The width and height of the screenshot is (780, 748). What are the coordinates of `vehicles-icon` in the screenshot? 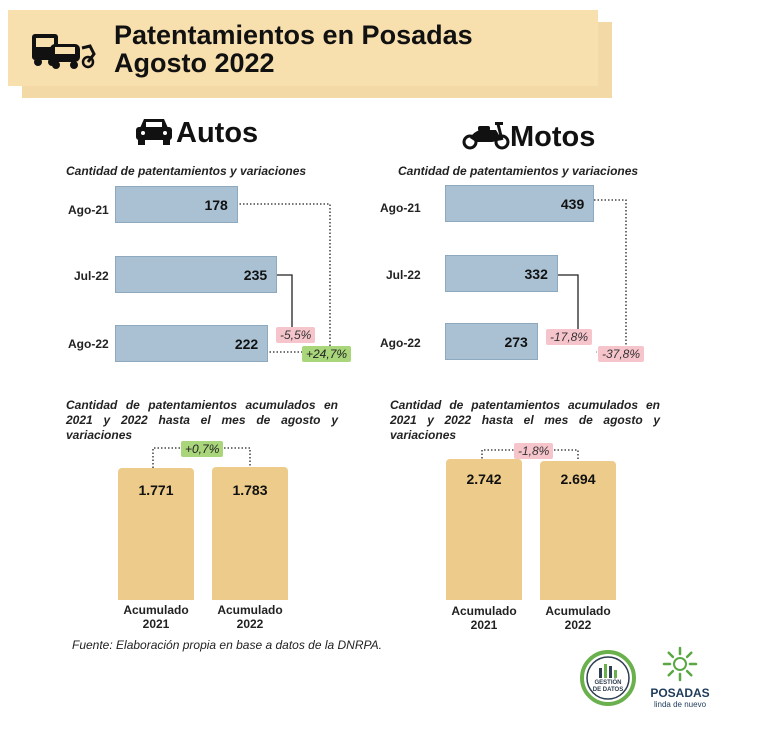 It's located at (65, 54).